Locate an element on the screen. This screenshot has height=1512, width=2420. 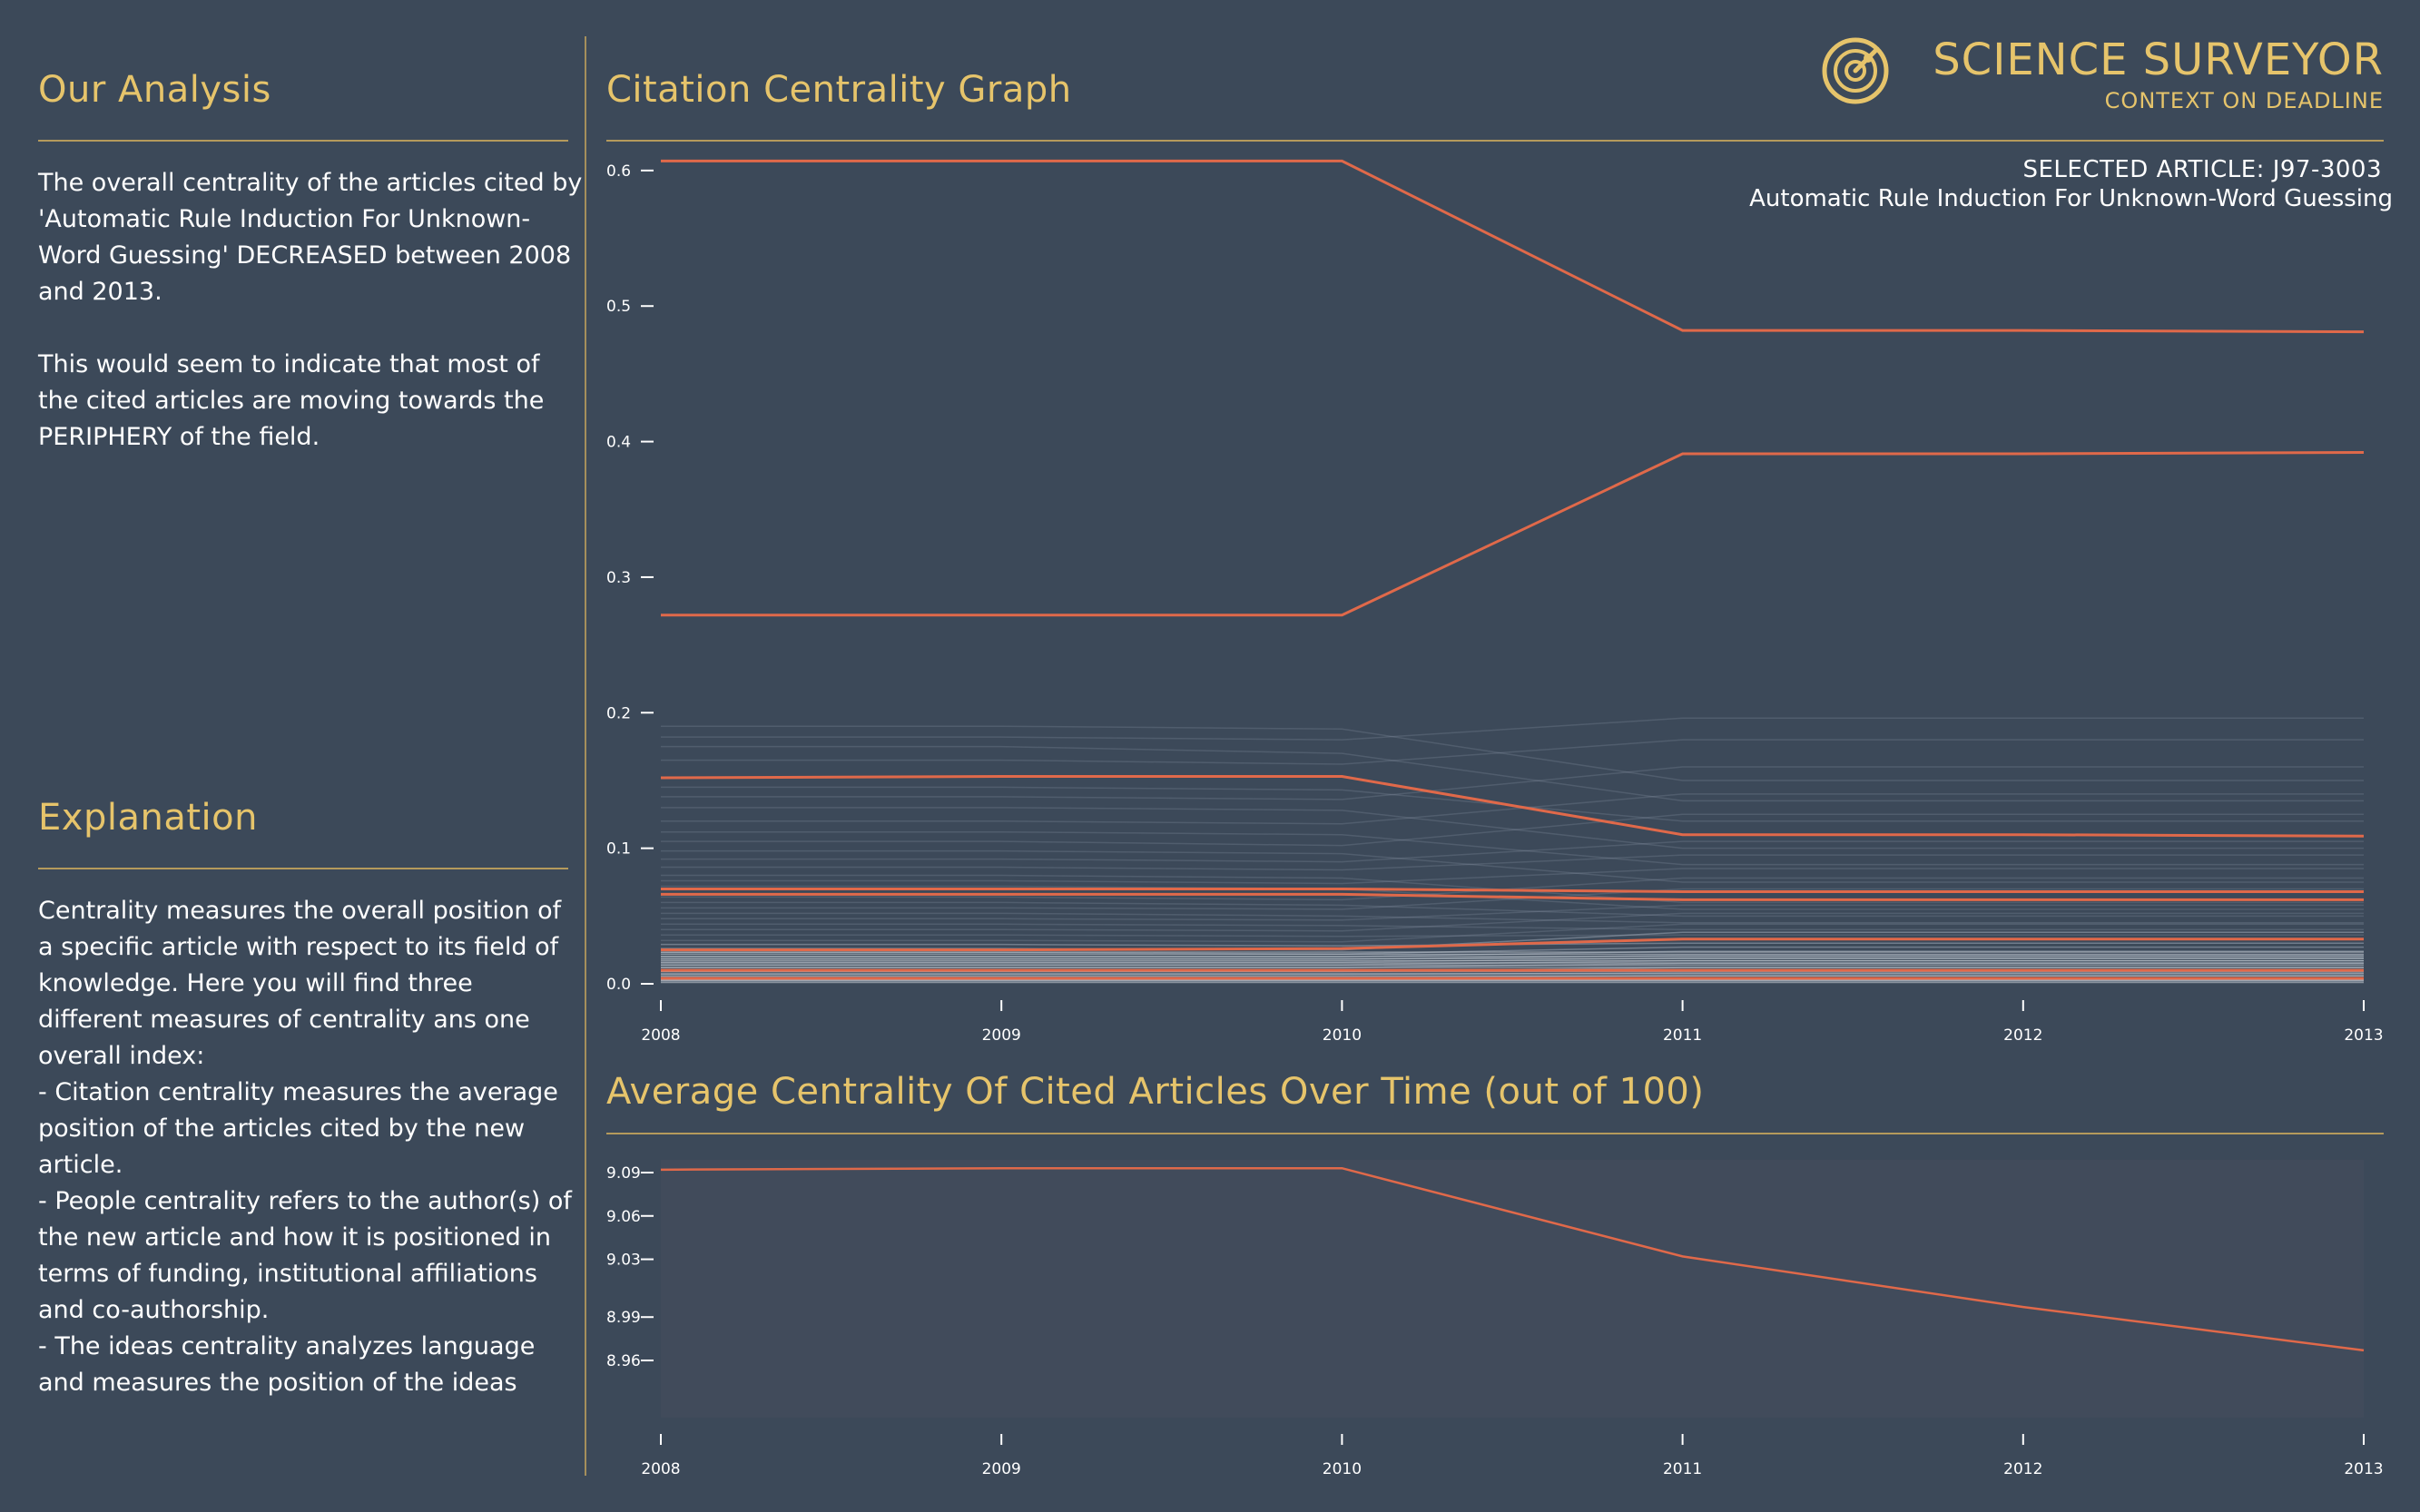
citation-chart-title: Citation Centrality Graph is located at coordinates (839, 90).